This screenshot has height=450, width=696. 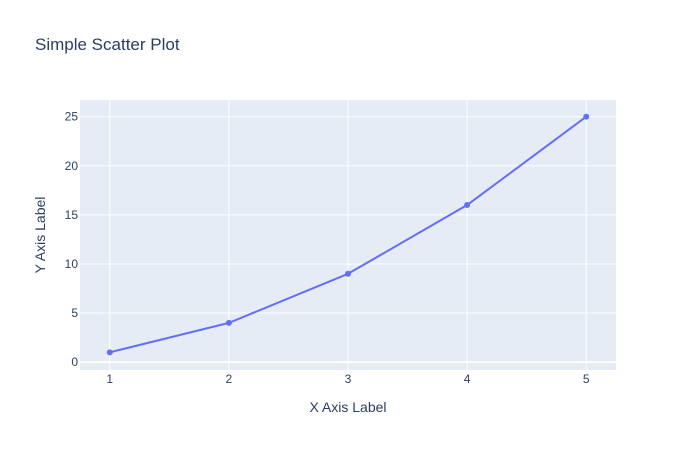 I want to click on x-tick-label: 1, so click(x=109, y=379).